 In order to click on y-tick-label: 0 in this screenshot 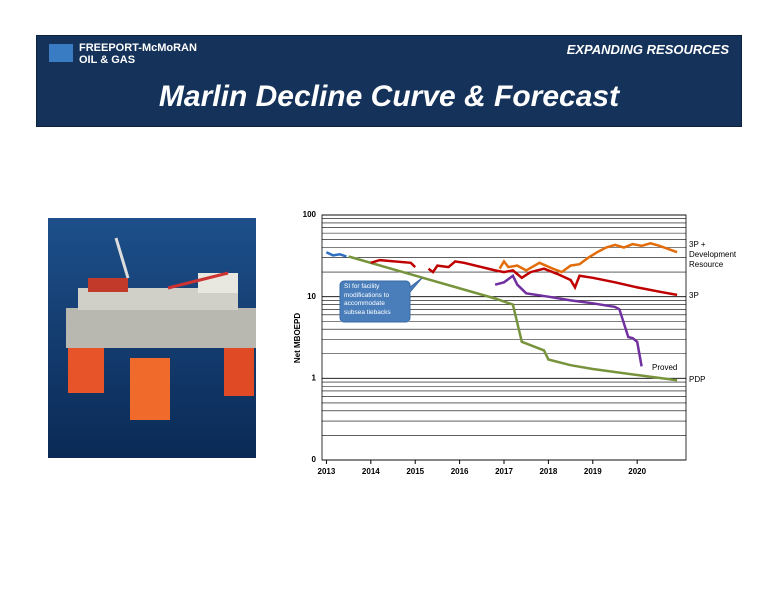, I will do `click(314, 459)`.